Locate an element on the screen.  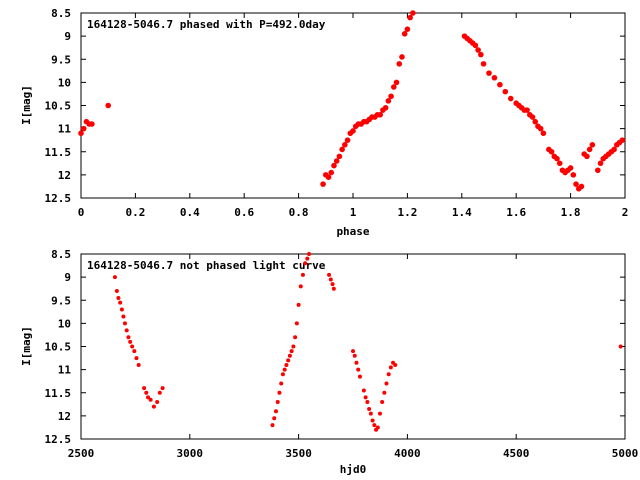
unphased-y-tick-label: 12.5 is located at coordinates (58, 439).